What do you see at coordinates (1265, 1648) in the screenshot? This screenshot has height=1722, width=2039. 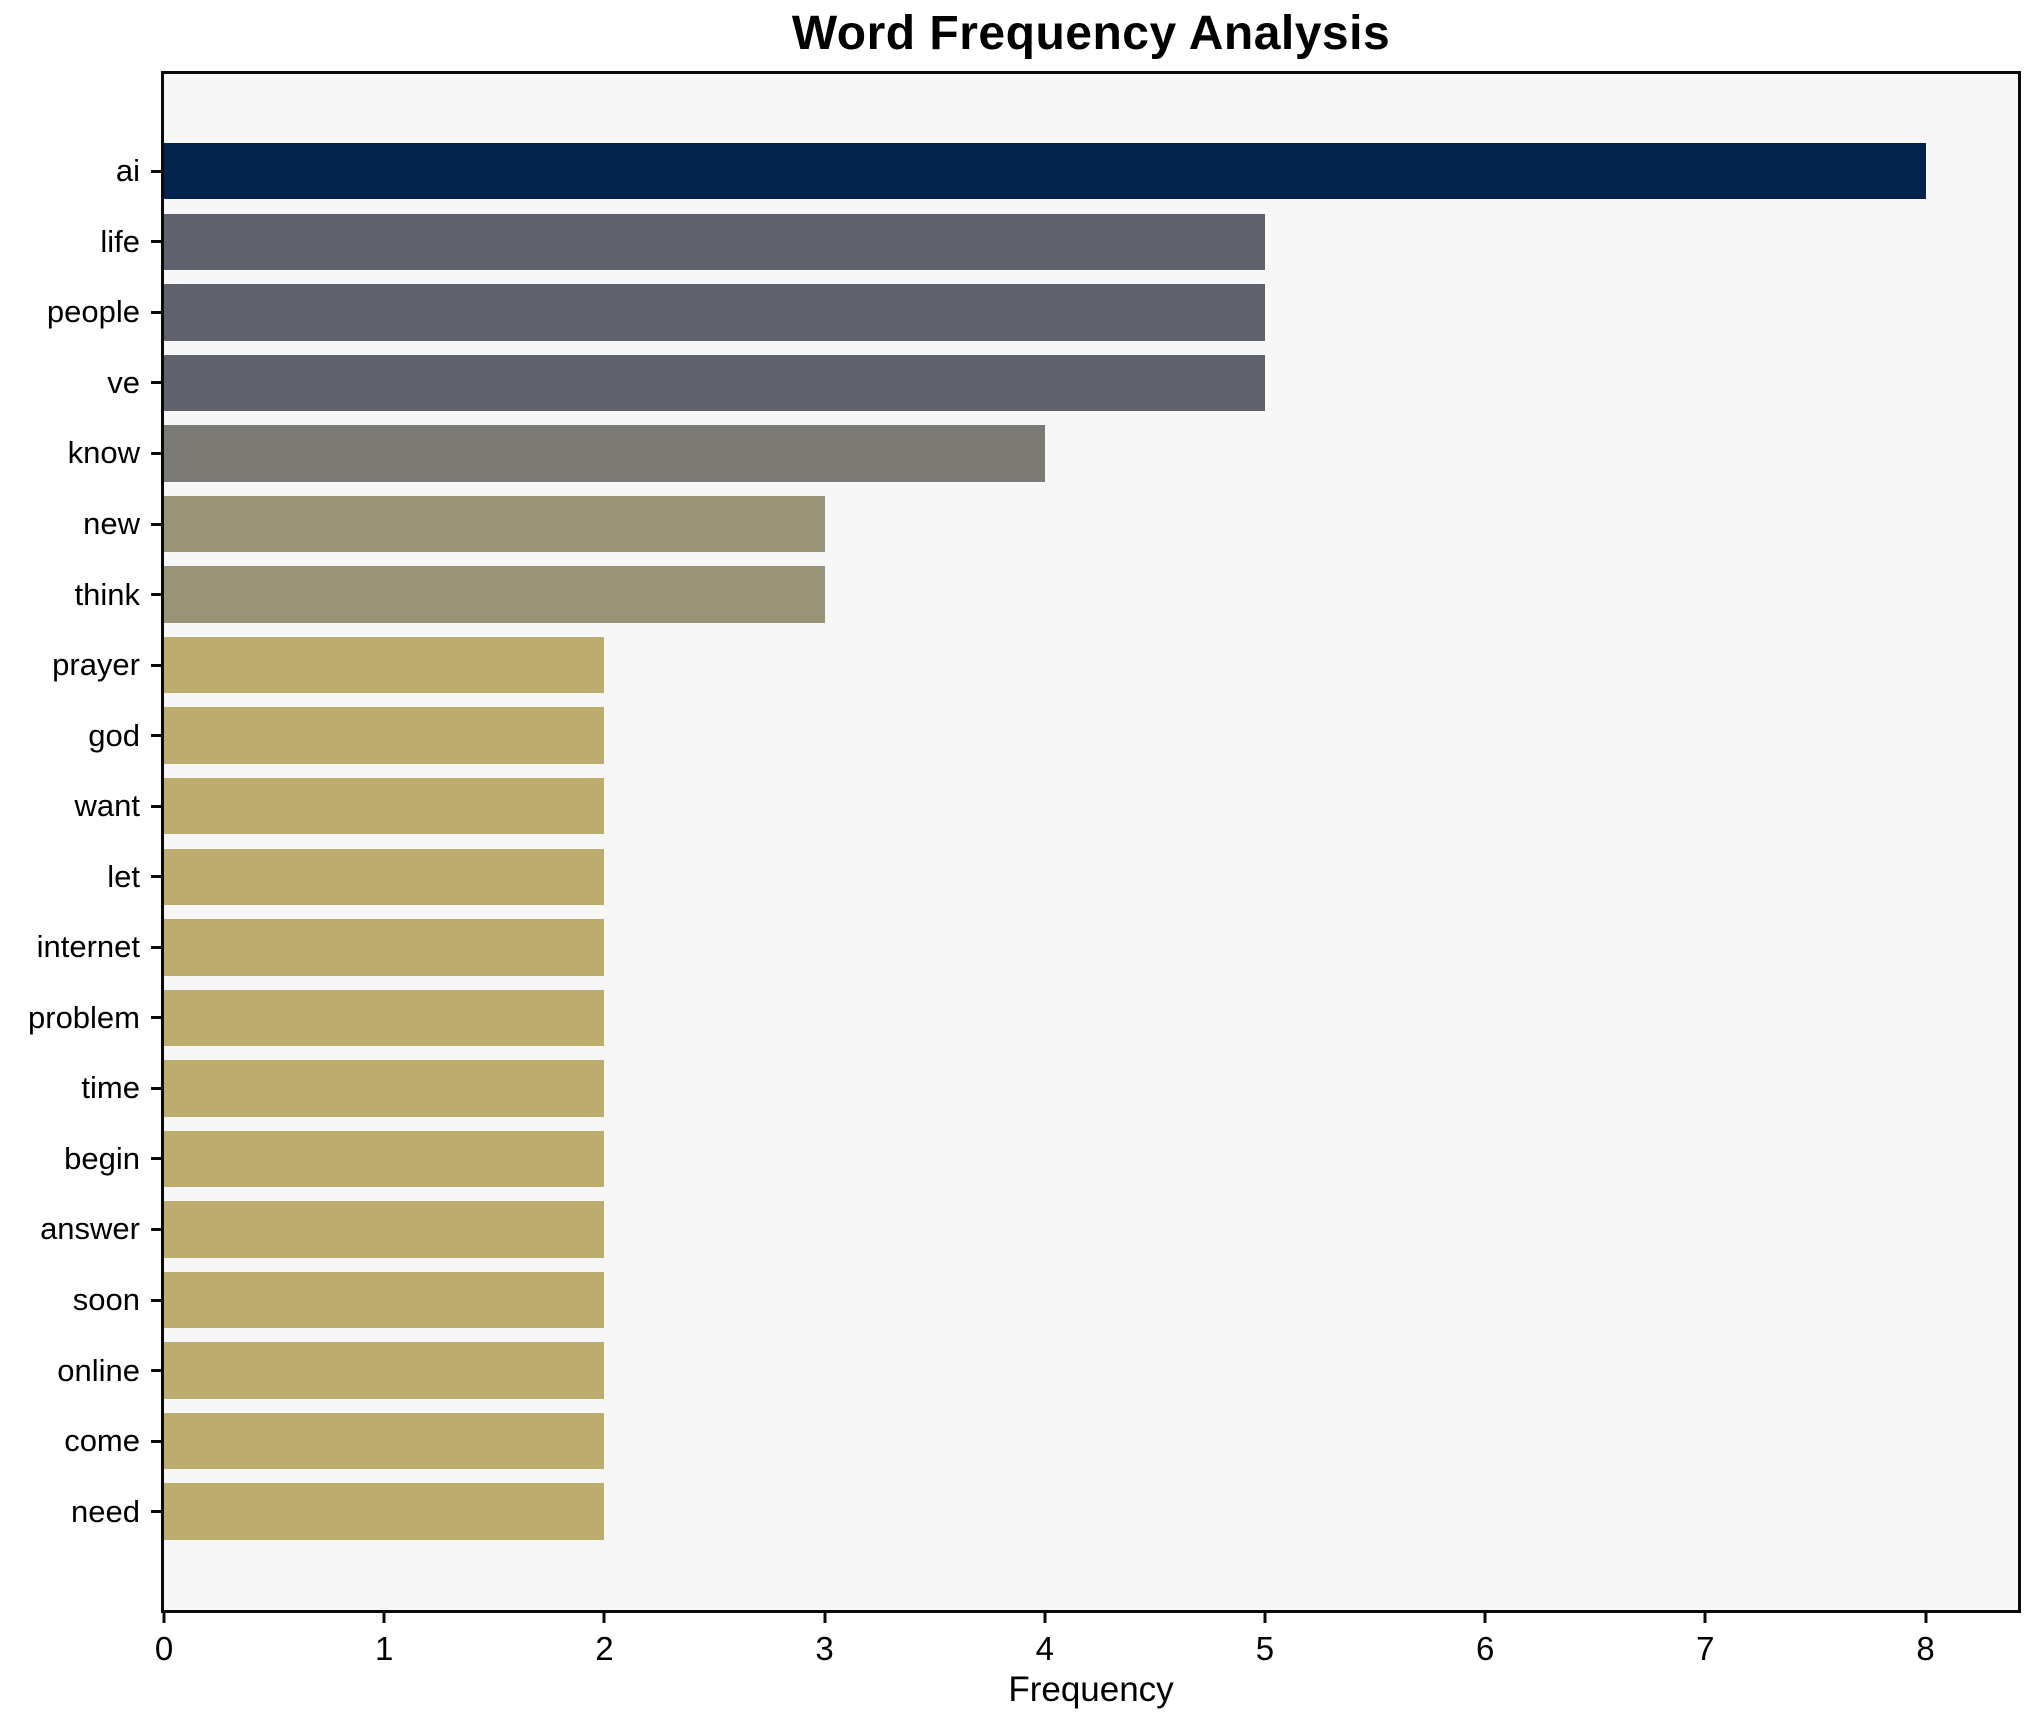 I see `x-tick-label: 5` at bounding box center [1265, 1648].